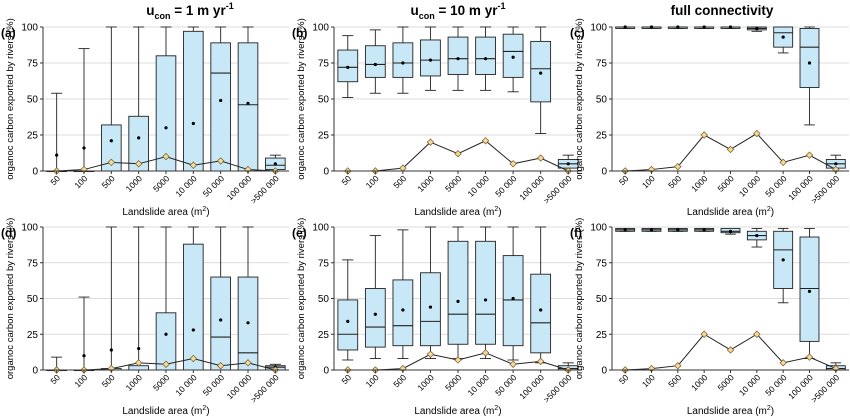 The height and width of the screenshot is (417, 850). I want to click on y-tick-label: 50, so click(33, 299).